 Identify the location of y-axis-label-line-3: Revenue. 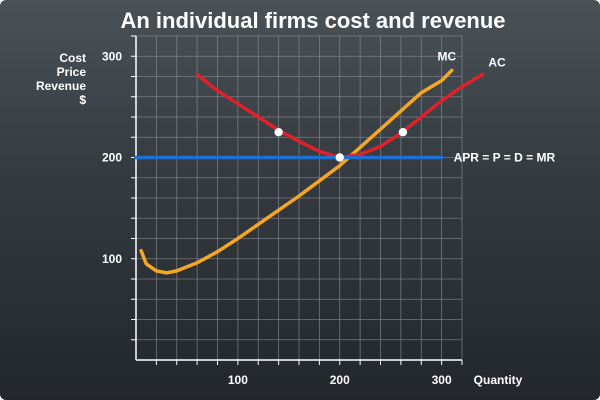
(61, 86).